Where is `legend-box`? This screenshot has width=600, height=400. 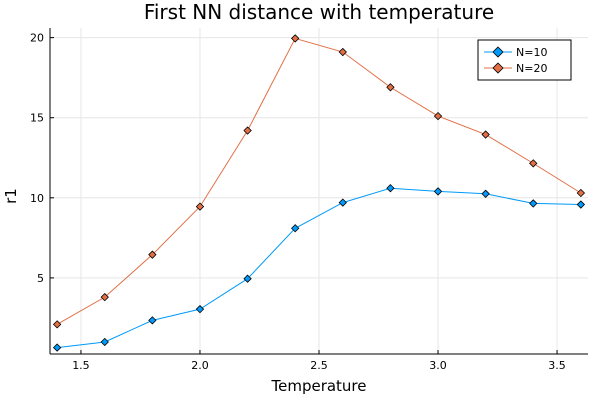
legend-box is located at coordinates (524, 60).